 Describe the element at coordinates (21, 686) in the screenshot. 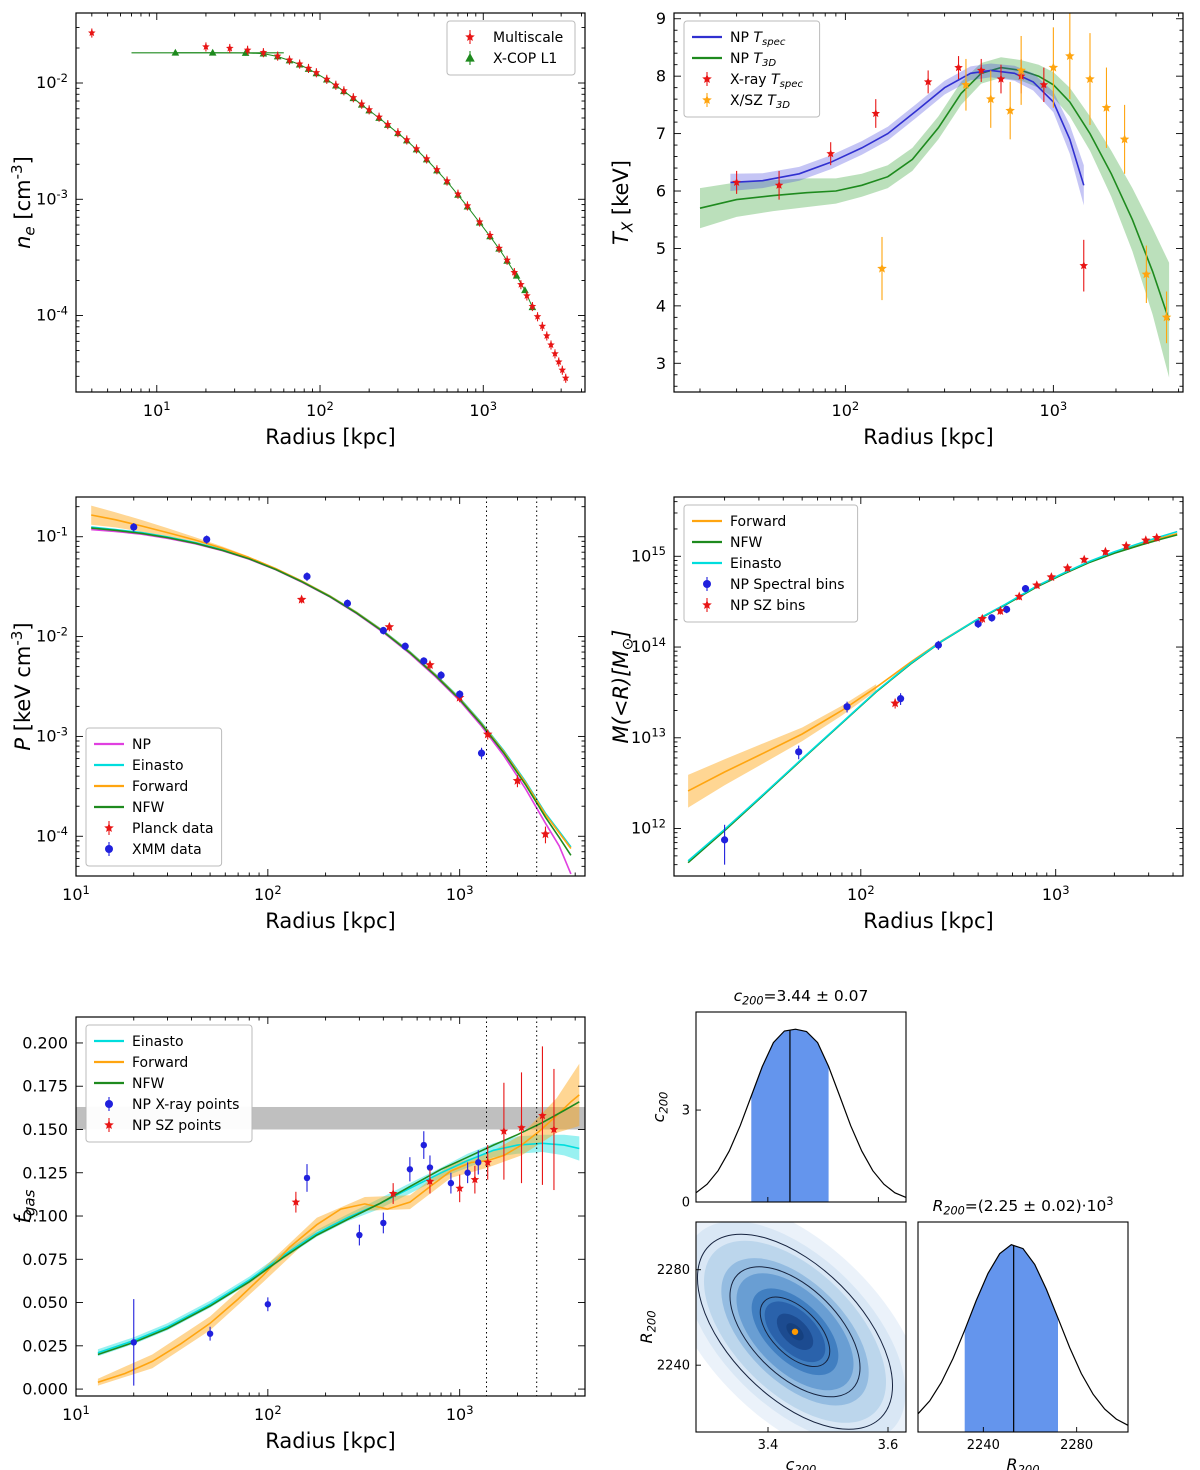

I see `y-axis-label: P [keV cm-3]` at that location.